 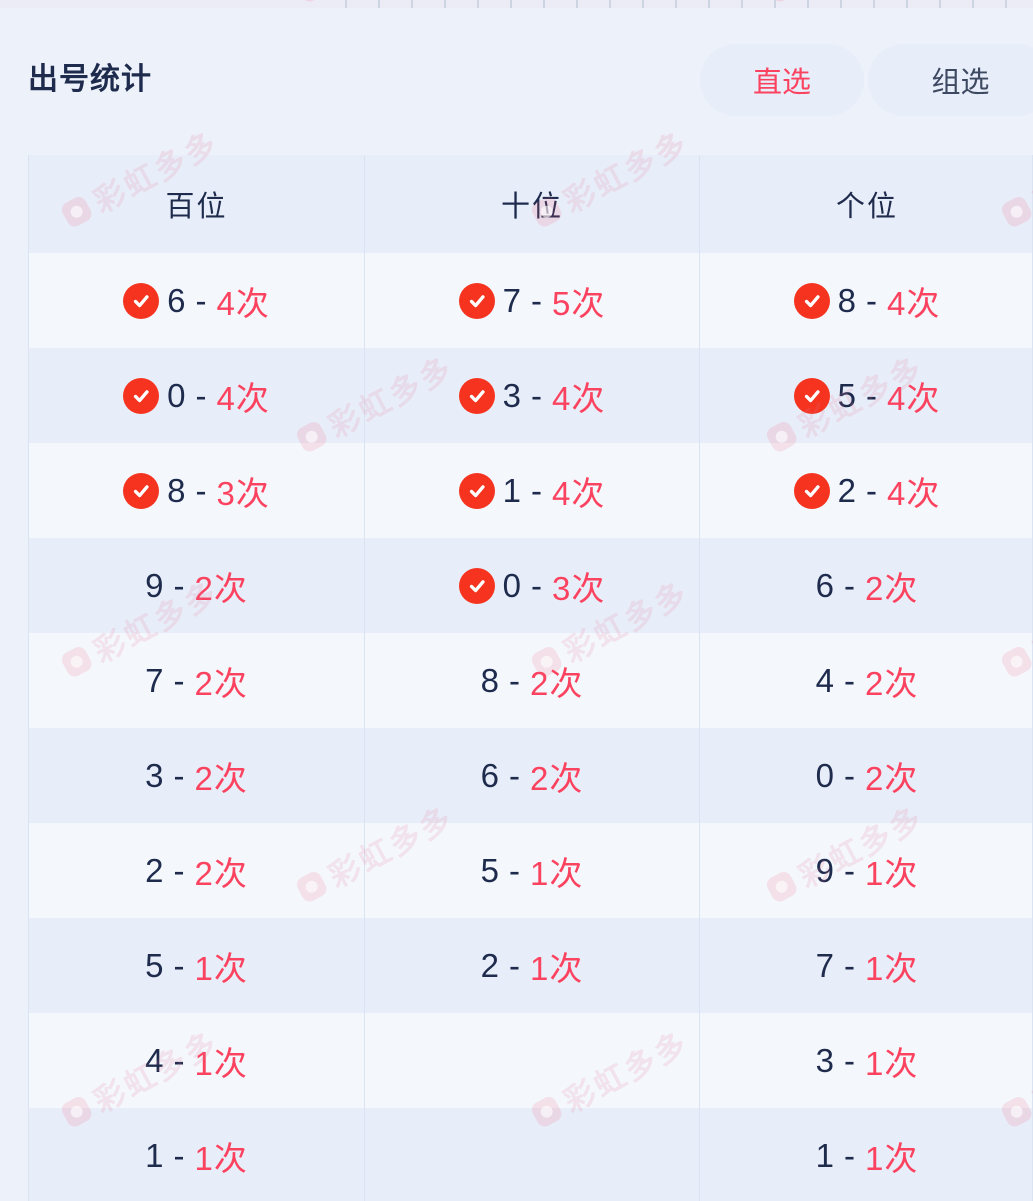 I want to click on table-row: 0-4次 3-4次 5-4次, so click(x=530, y=395).